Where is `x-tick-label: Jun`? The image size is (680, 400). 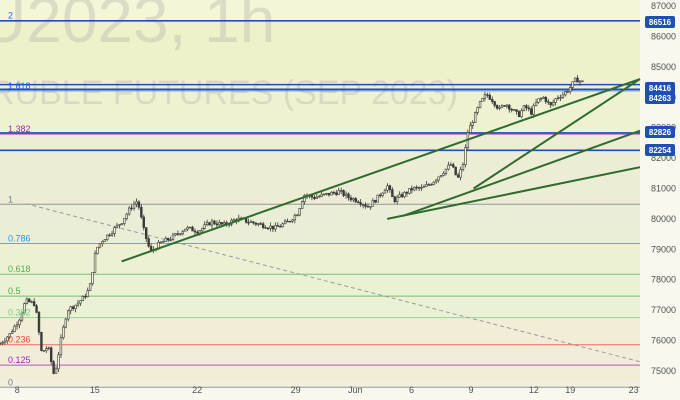
x-tick-label: Jun is located at coordinates (355, 390).